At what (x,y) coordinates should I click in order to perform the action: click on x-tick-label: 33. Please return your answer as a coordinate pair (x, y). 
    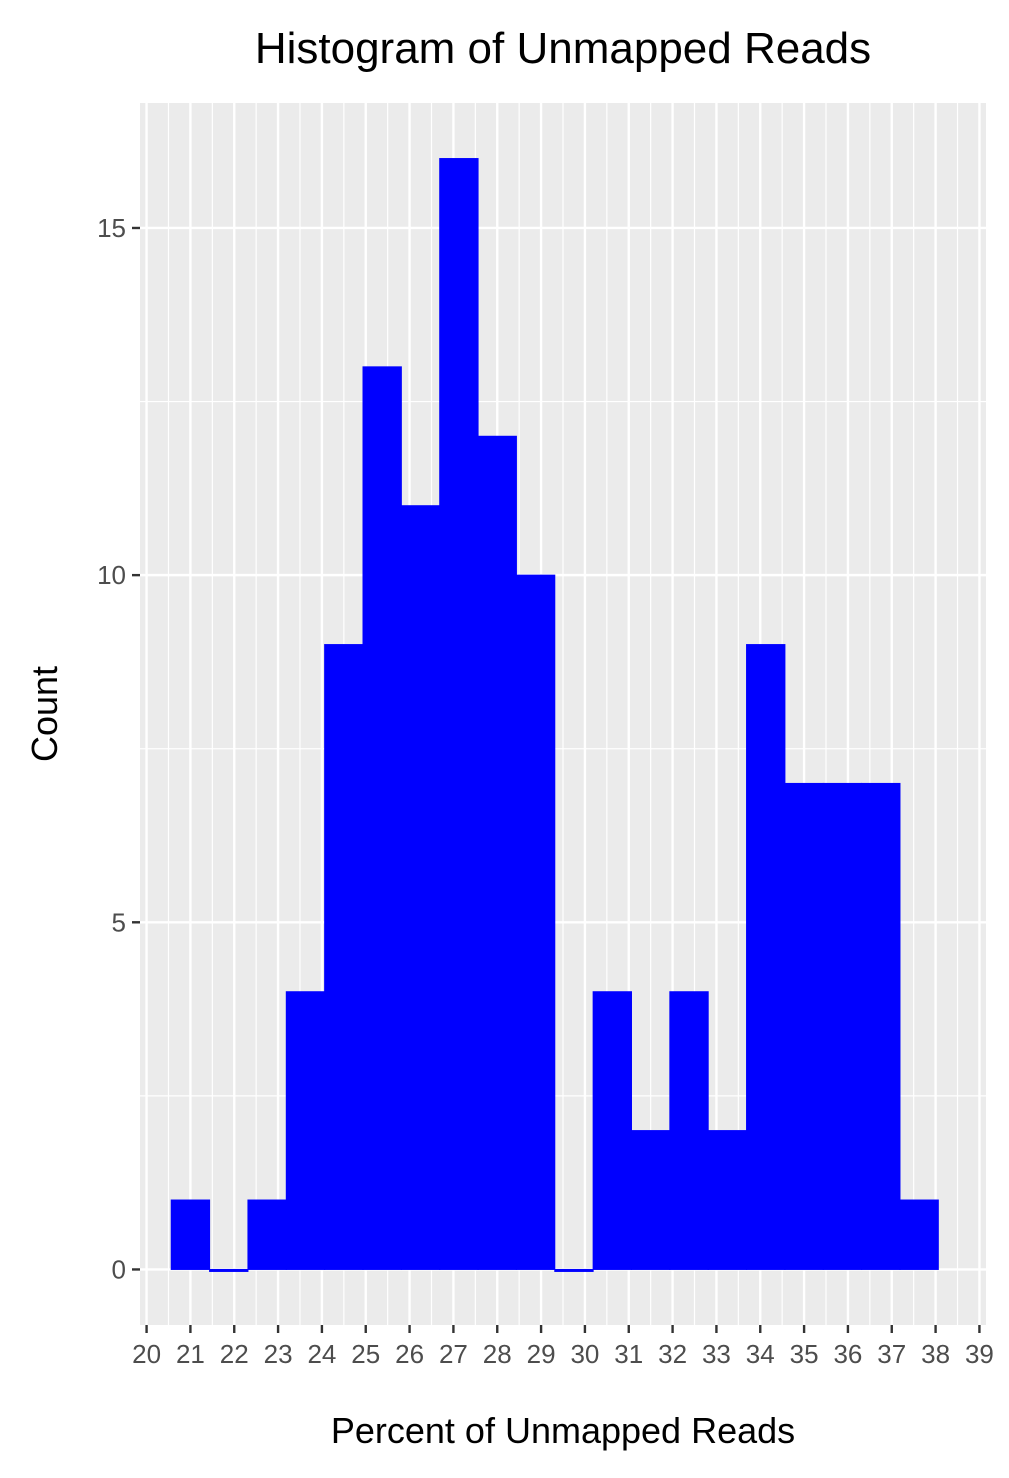
    Looking at the image, I should click on (716, 1354).